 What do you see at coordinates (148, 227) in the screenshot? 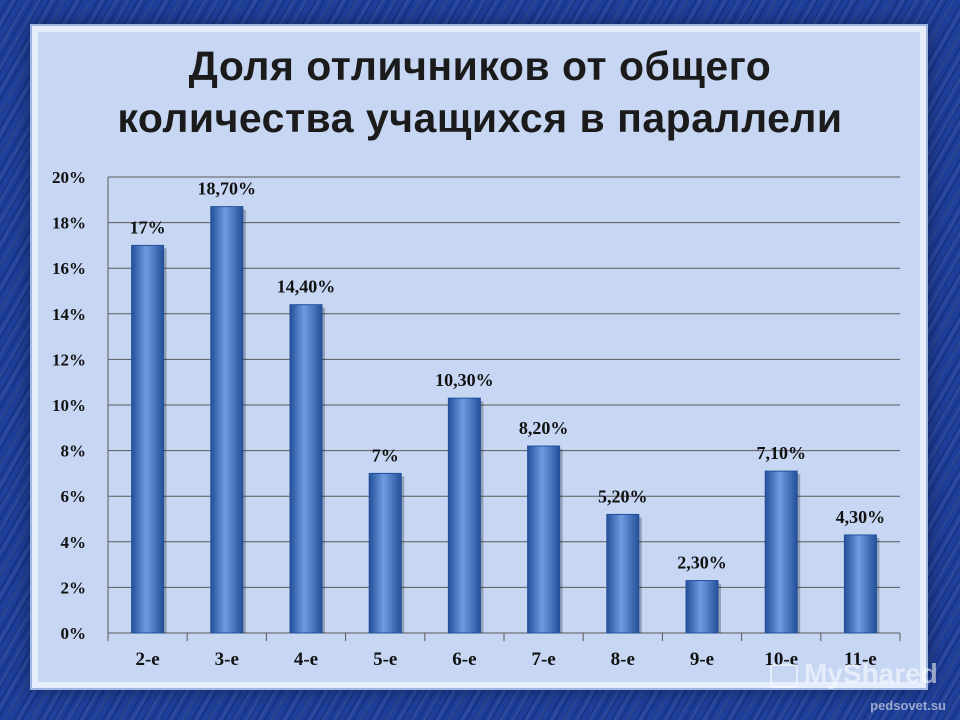
I see `data-label: 17%` at bounding box center [148, 227].